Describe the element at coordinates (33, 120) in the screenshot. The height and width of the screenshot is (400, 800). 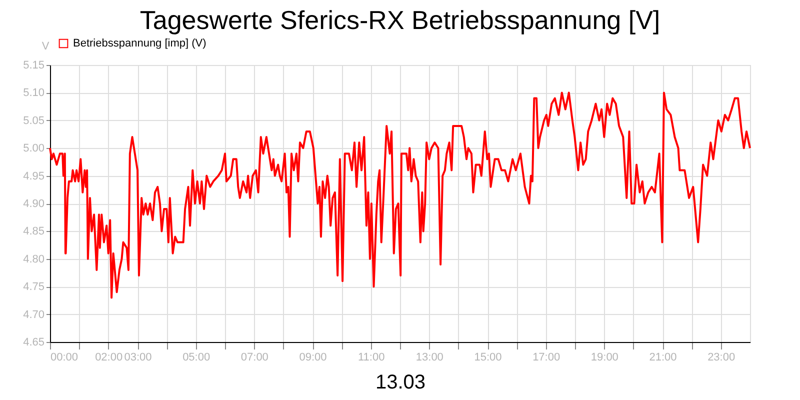
I see `y-tick-label: 5.05` at that location.